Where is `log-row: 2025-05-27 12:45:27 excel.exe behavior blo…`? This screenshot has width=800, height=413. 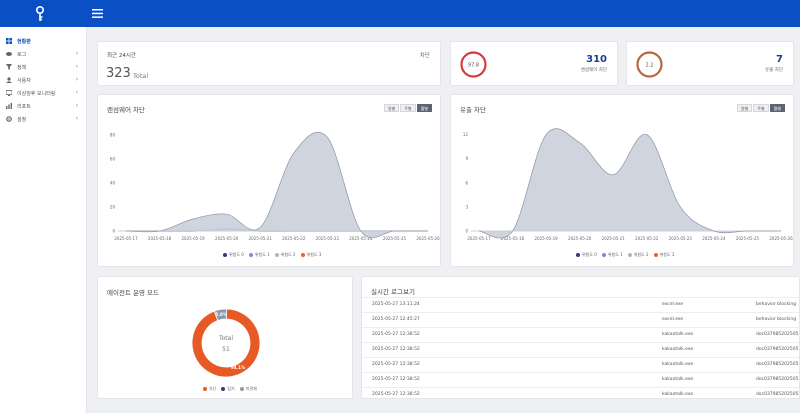
log-row: 2025-05-27 12:45:27 excel.exe behavior blo… is located at coordinates (580, 318).